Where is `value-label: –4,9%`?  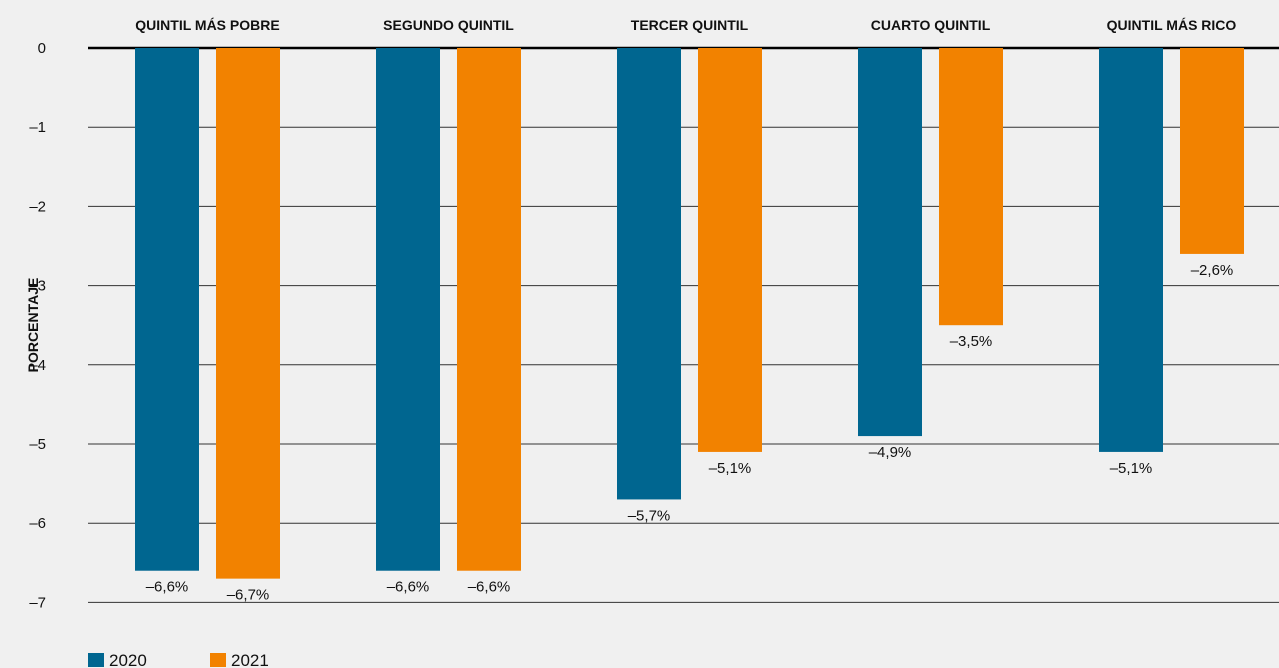 value-label: –4,9% is located at coordinates (890, 452).